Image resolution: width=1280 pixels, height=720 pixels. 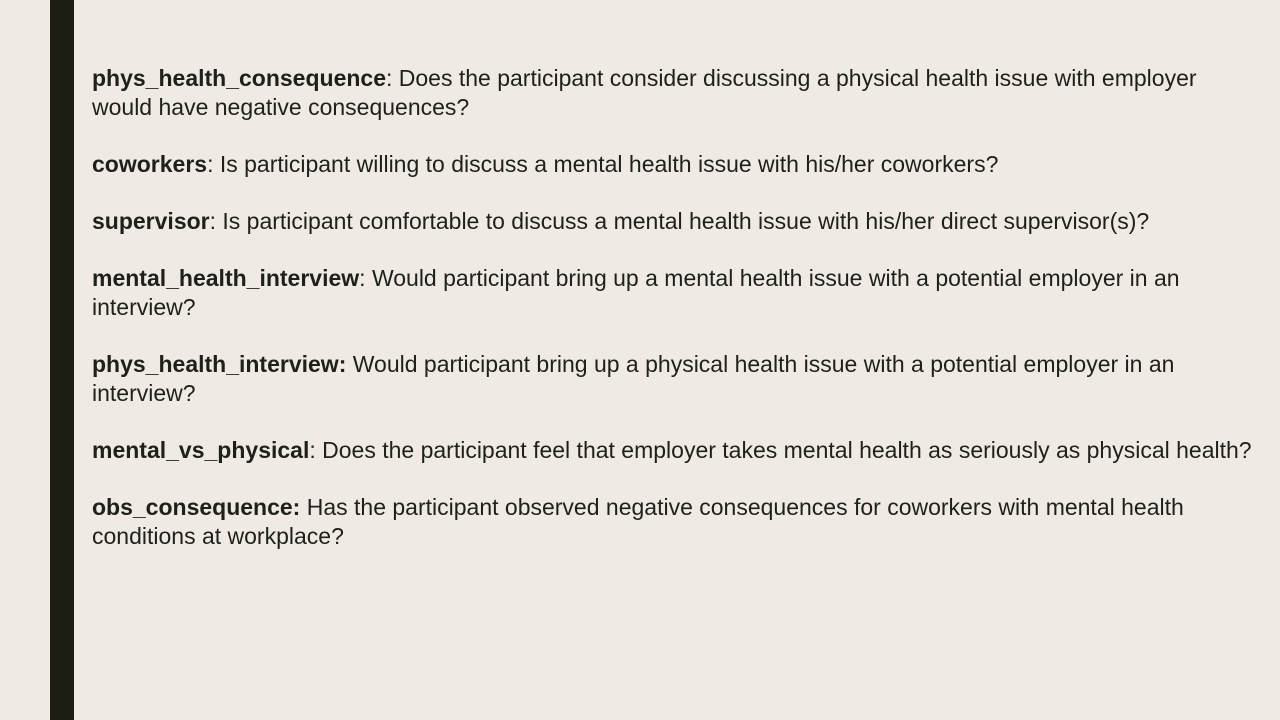 What do you see at coordinates (62, 360) in the screenshot?
I see `accent-bar` at bounding box center [62, 360].